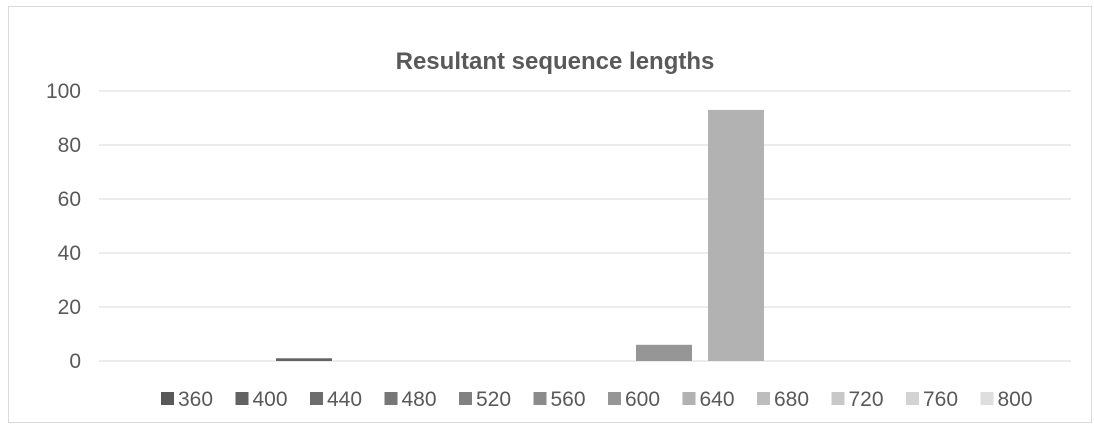 This screenshot has height=425, width=1094. Describe the element at coordinates (419, 399) in the screenshot. I see `legend-label-480: 480` at that location.